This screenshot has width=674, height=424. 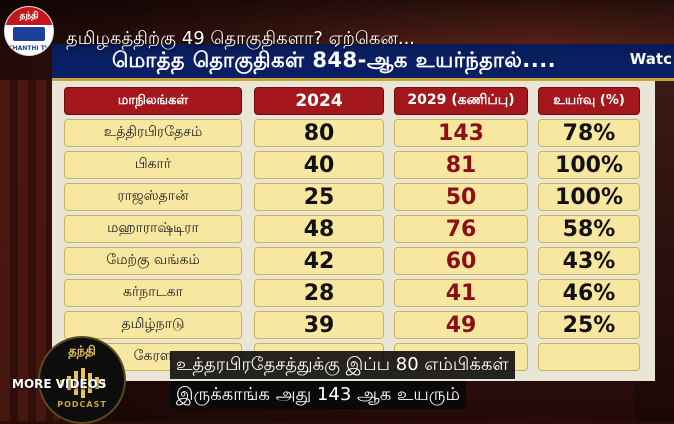 What do you see at coordinates (319, 165) in the screenshot?
I see `seats-2024-cell: 40` at bounding box center [319, 165].